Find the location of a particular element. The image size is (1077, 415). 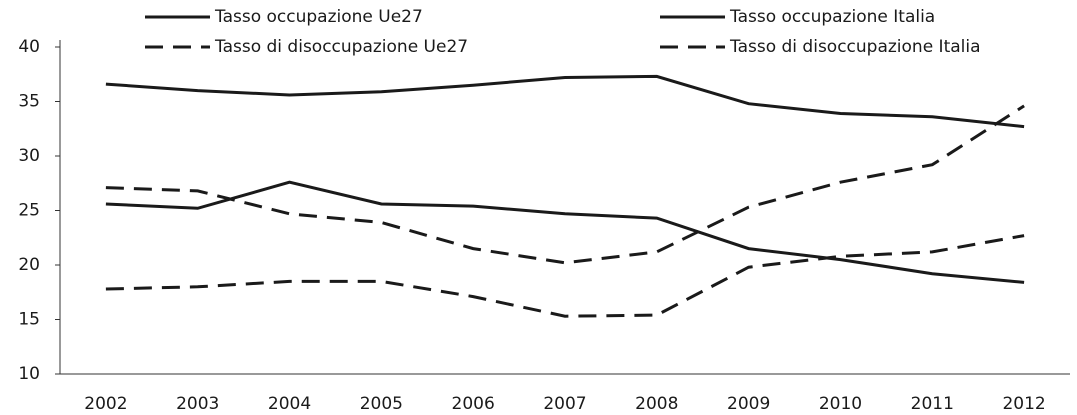

y-tick-label: 15 is located at coordinates (29, 320).